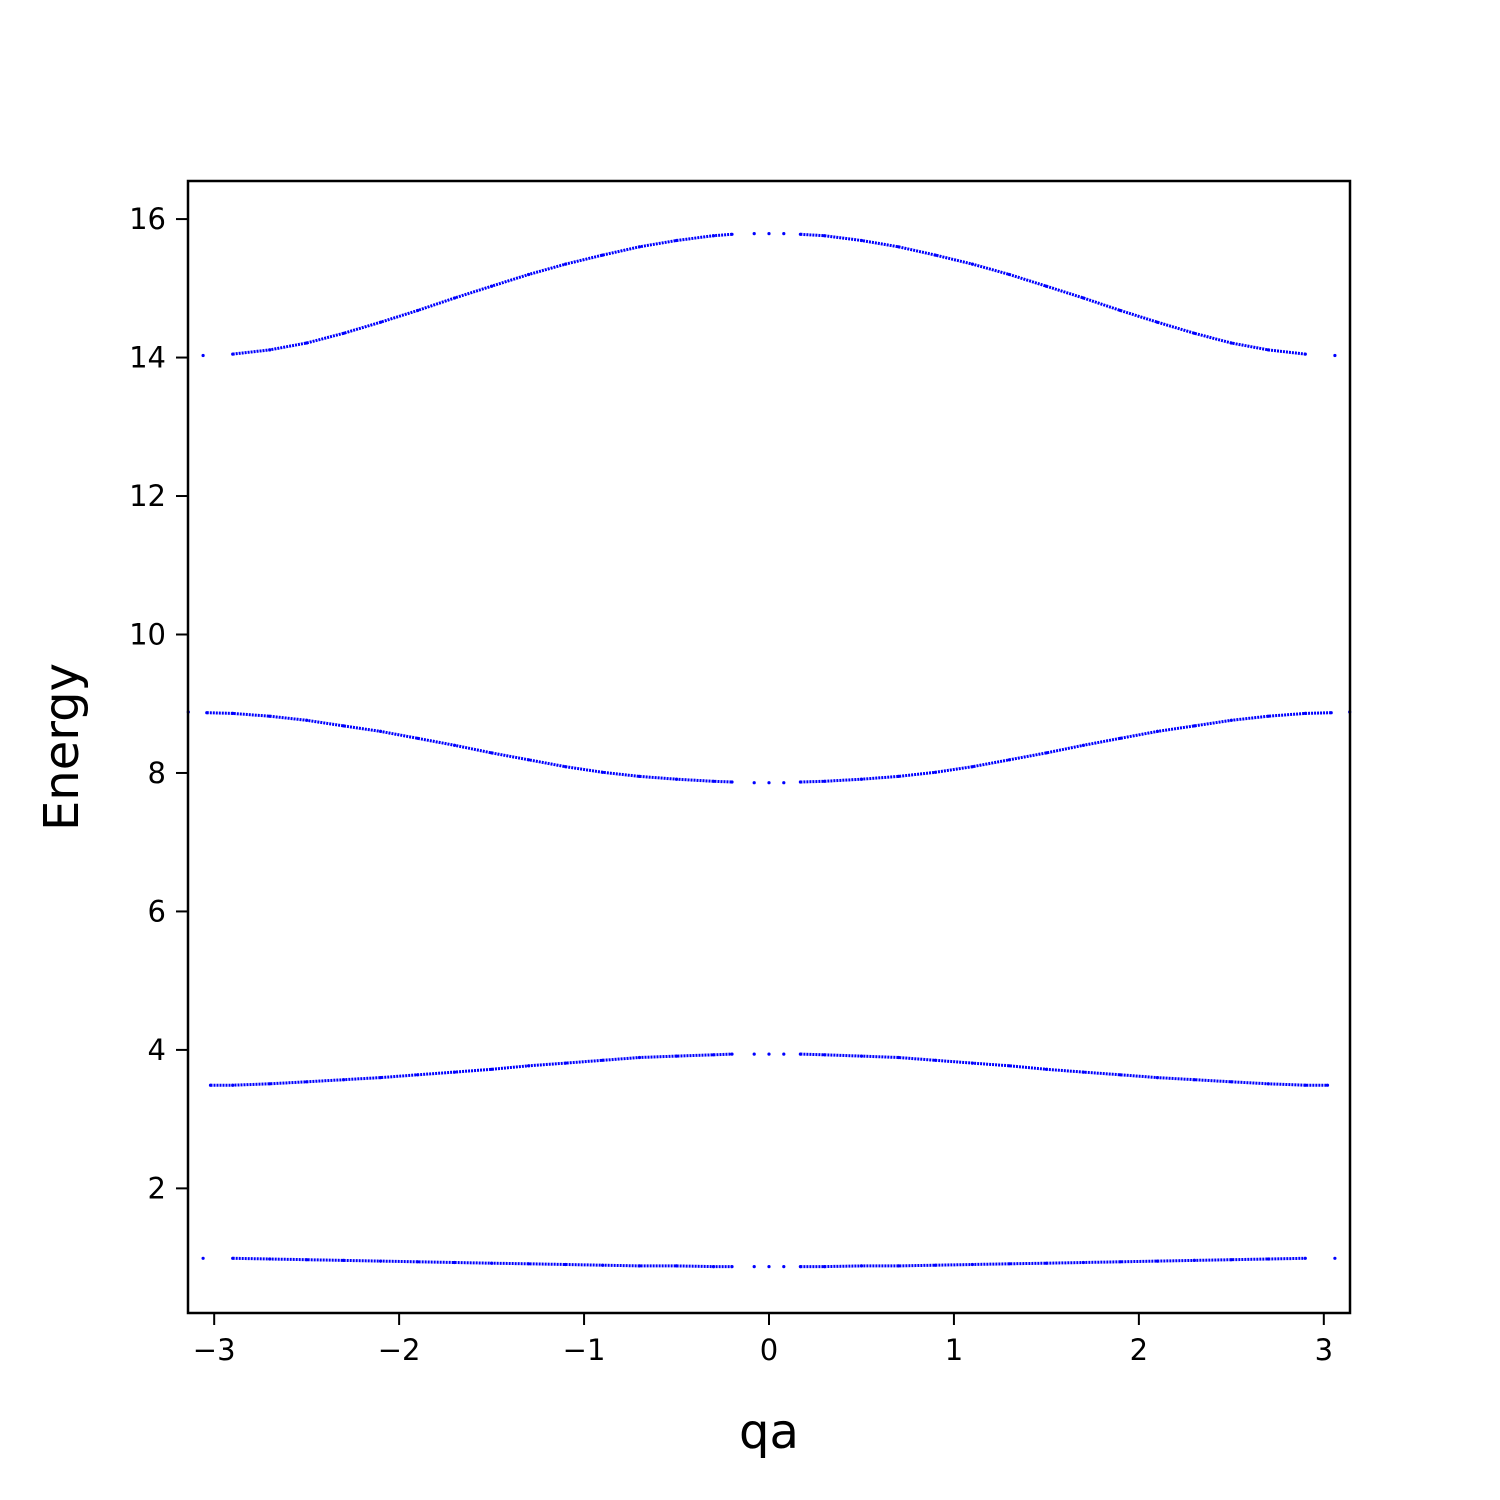 The image size is (1500, 1500). What do you see at coordinates (1324, 1350) in the screenshot?
I see `x-tick-label: 3` at bounding box center [1324, 1350].